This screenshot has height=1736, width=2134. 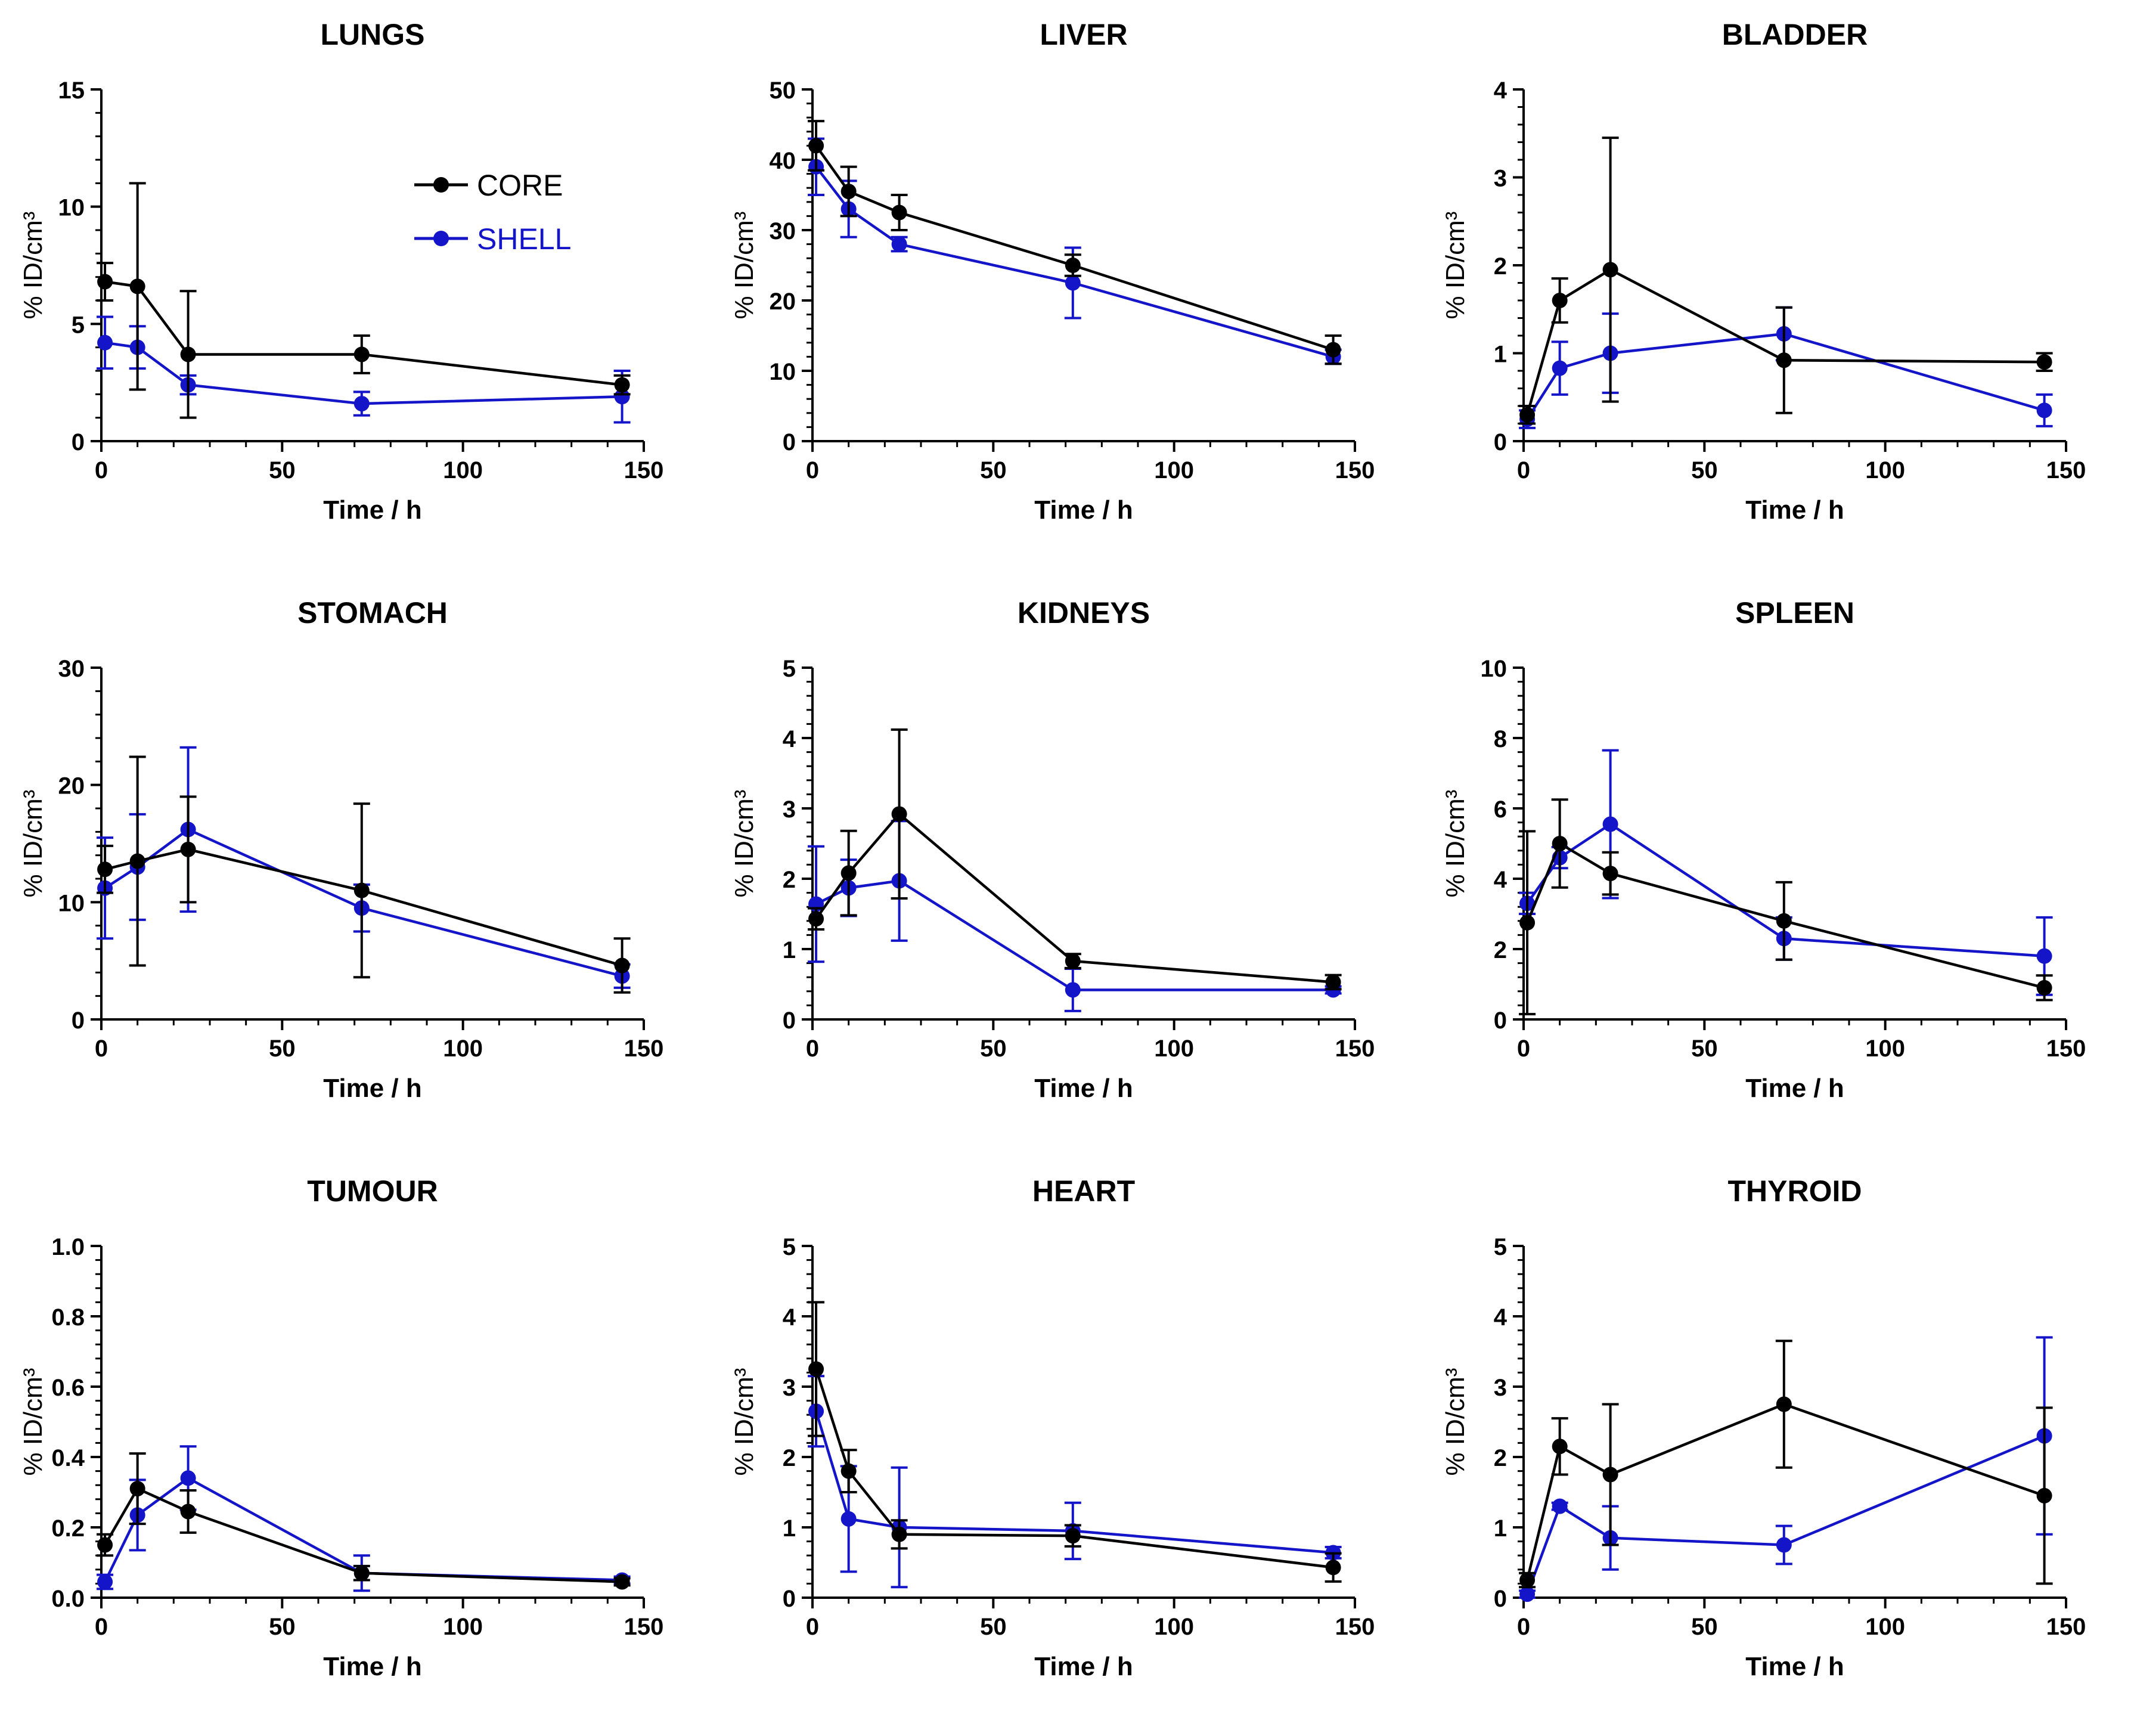 I want to click on legend-swatch-core, so click(x=441, y=185).